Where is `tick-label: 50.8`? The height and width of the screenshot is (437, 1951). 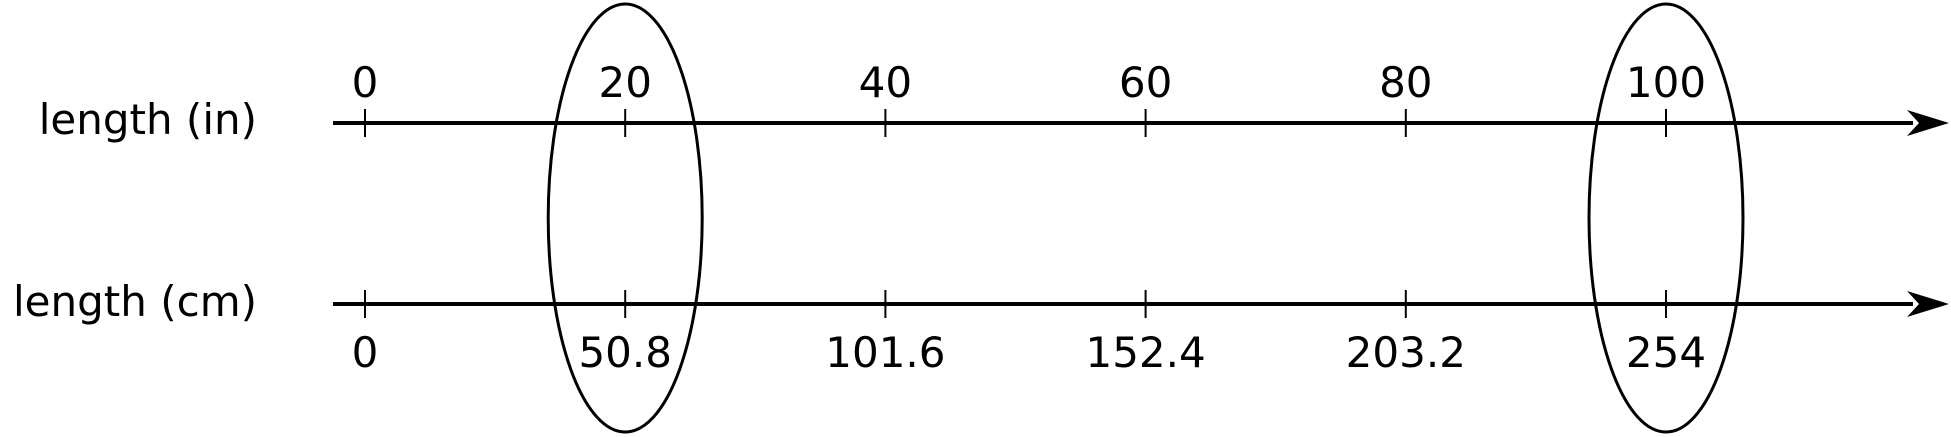
tick-label: 50.8 is located at coordinates (625, 352).